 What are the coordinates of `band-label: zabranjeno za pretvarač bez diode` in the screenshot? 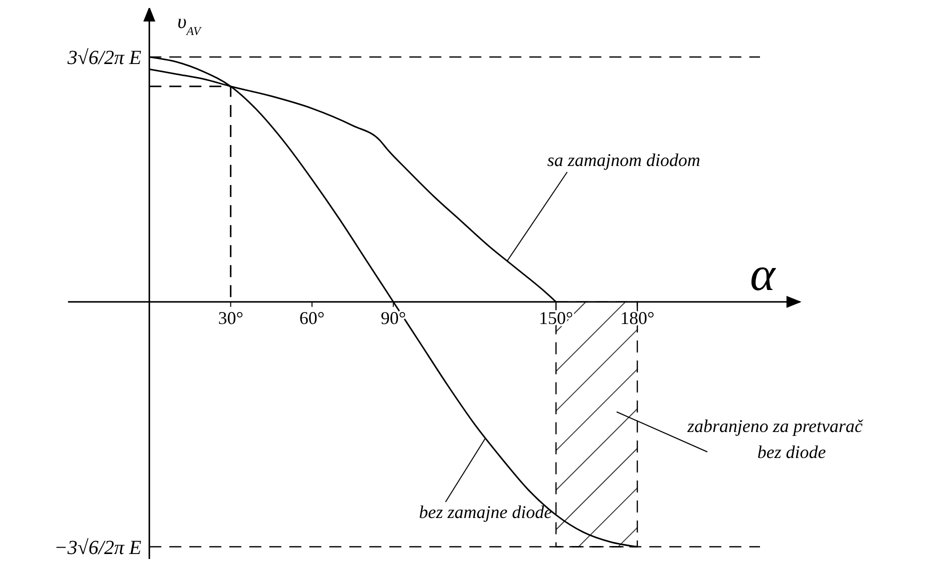 It's located at (775, 439).